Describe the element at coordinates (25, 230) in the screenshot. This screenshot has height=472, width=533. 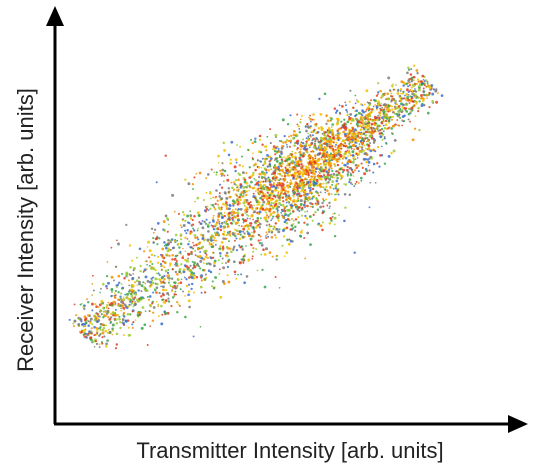
I see `y-axis-label: Receiver Intensity [arb. units]` at that location.